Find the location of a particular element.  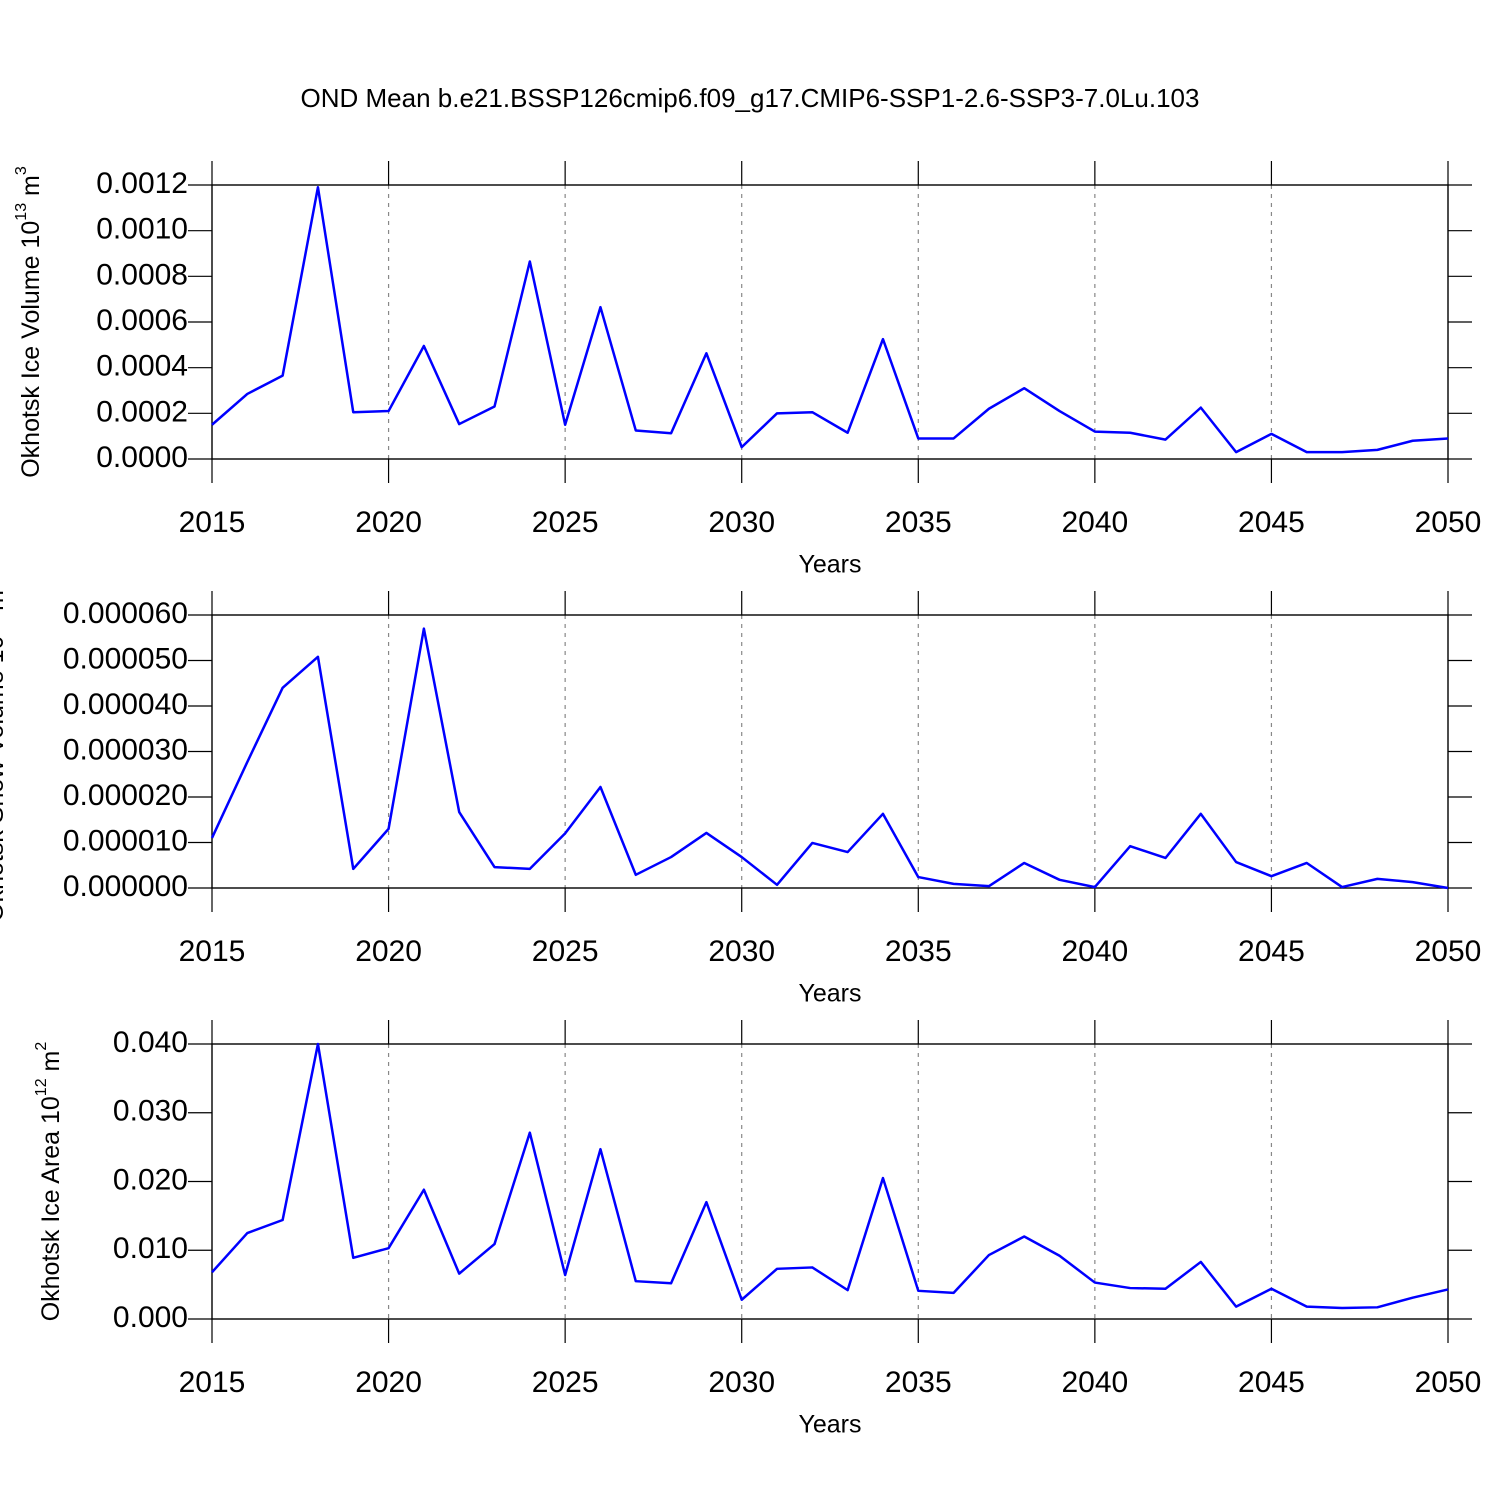

y-axis-title-part: Okhotsk Ice Volume 10 is located at coordinates (31, 349).